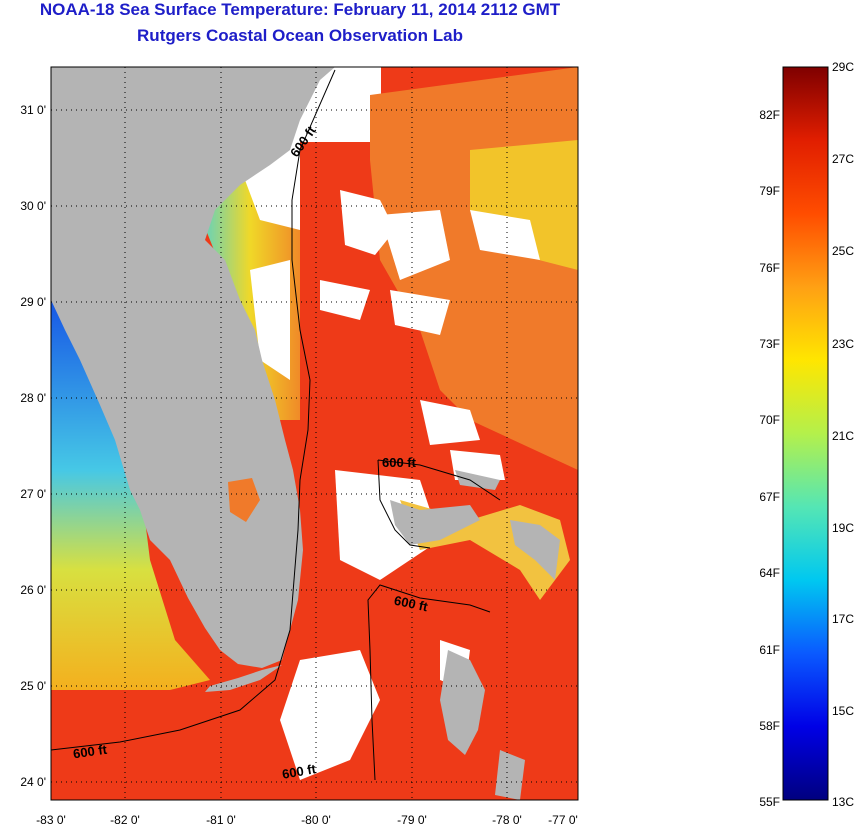 The width and height of the screenshot is (865, 832). Describe the element at coordinates (33, 686) in the screenshot. I see `lat-tick-label: 25 0'` at that location.